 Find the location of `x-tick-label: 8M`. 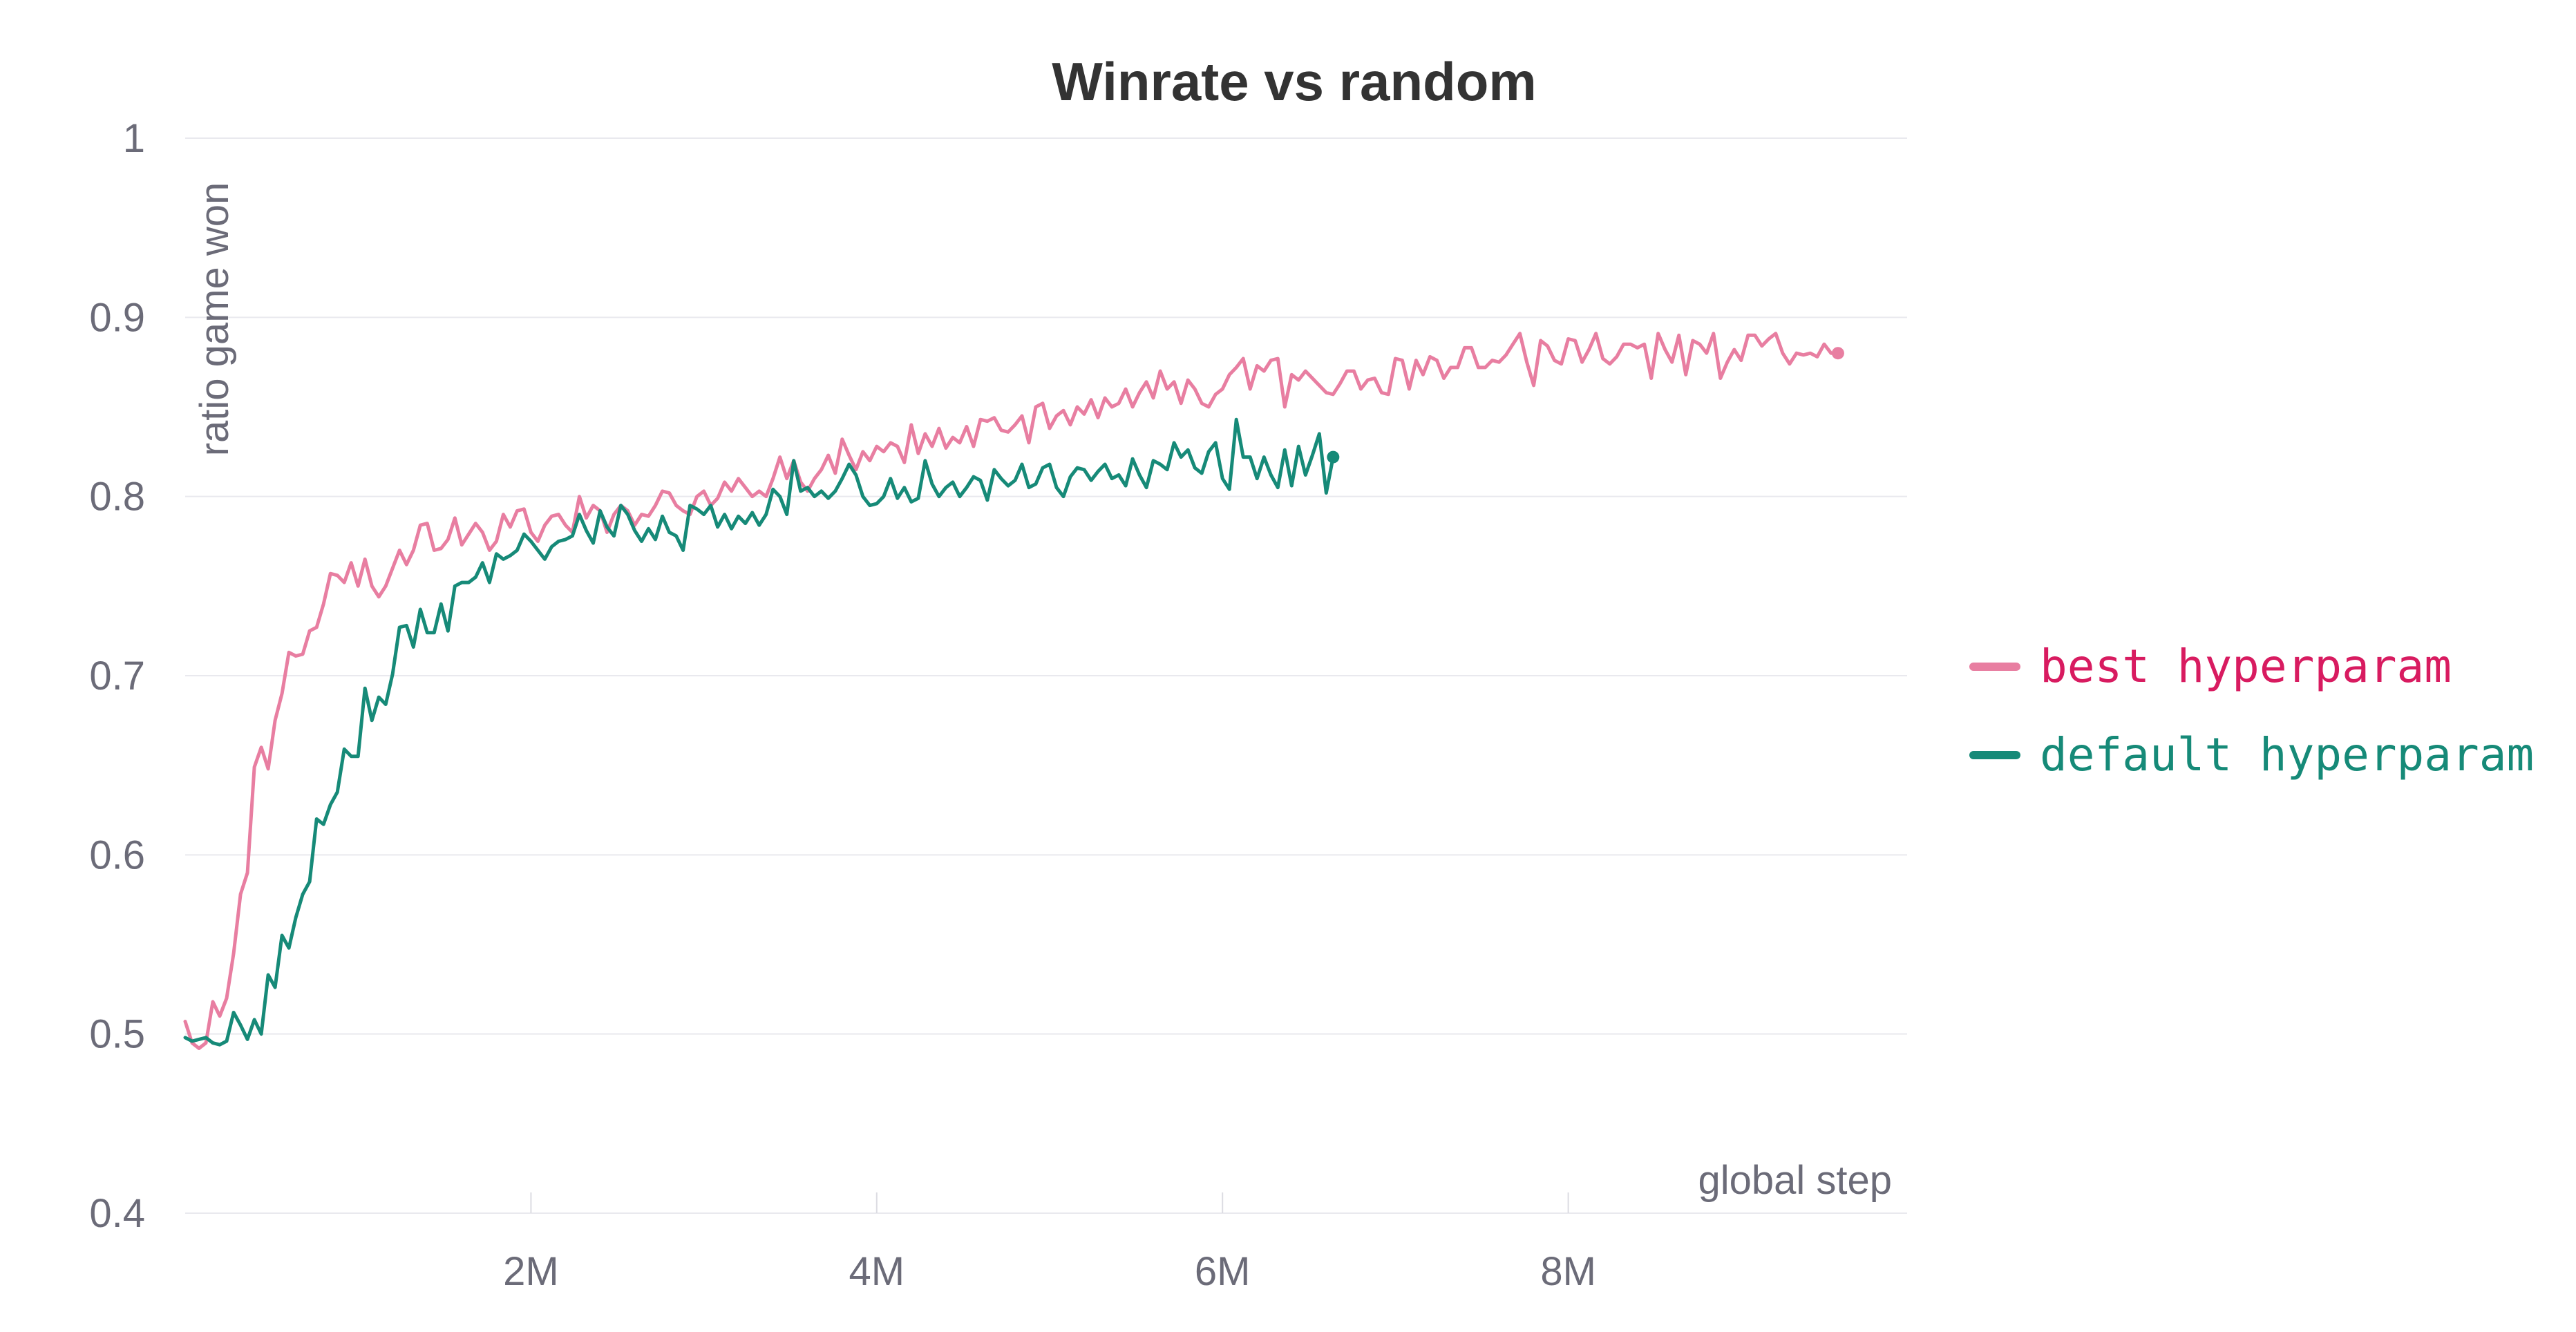

x-tick-label: 8M is located at coordinates (1568, 1271).